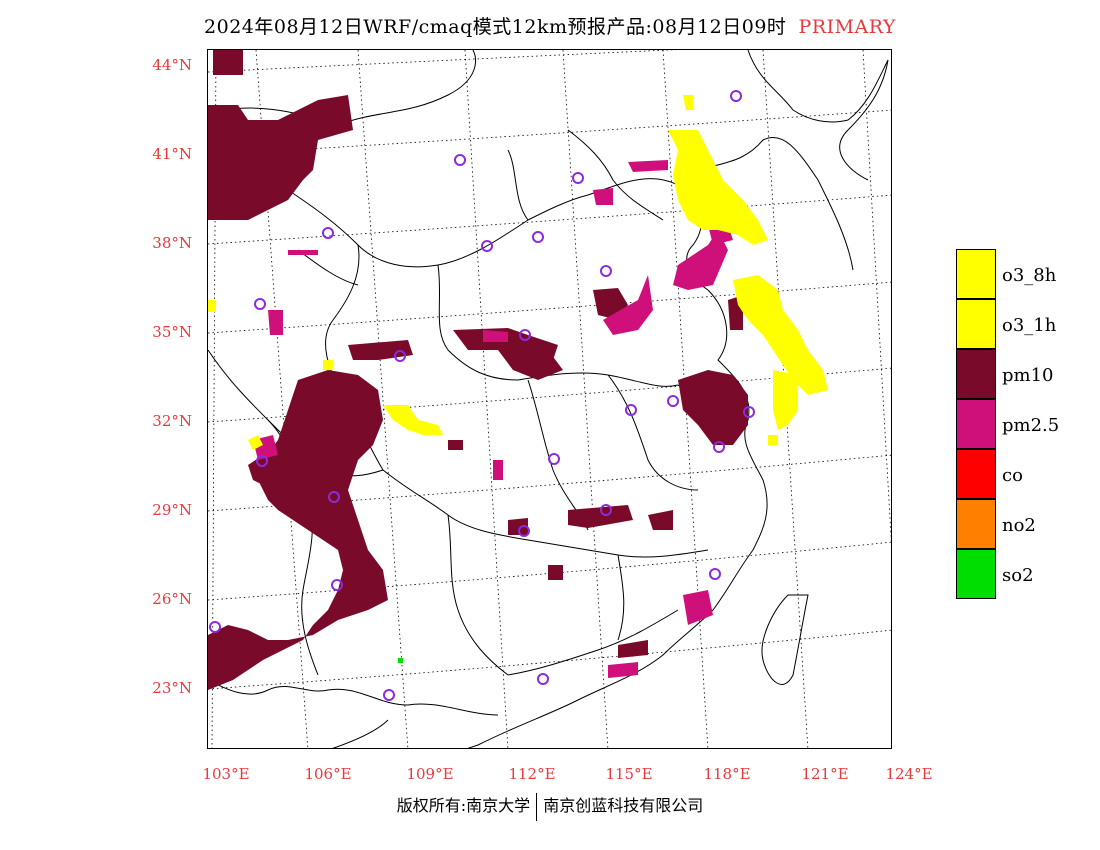 The height and width of the screenshot is (850, 1100). Describe the element at coordinates (976, 274) in the screenshot. I see `legend-swatch-o3-8h` at that location.